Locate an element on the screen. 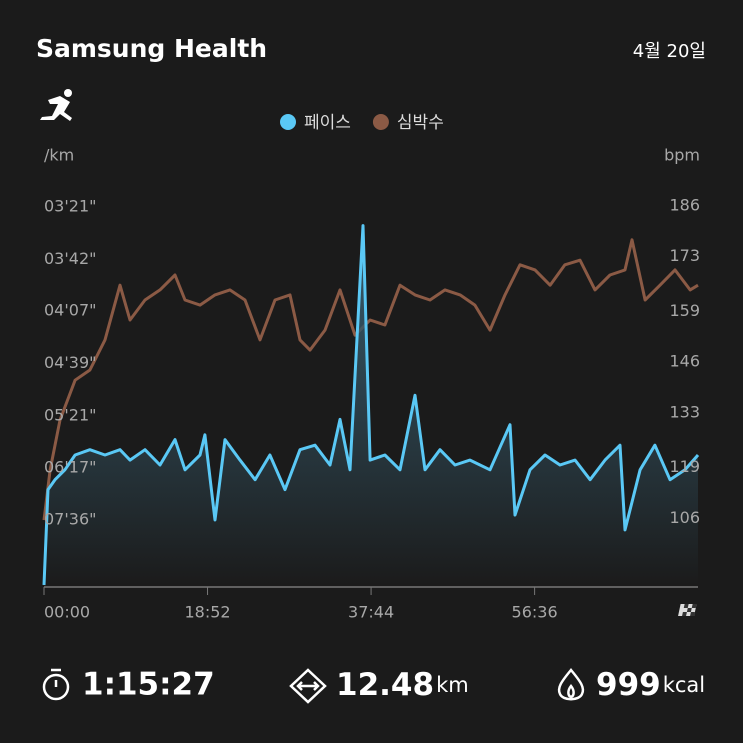 The image size is (743, 743). calories: 999kcal is located at coordinates (650, 685).